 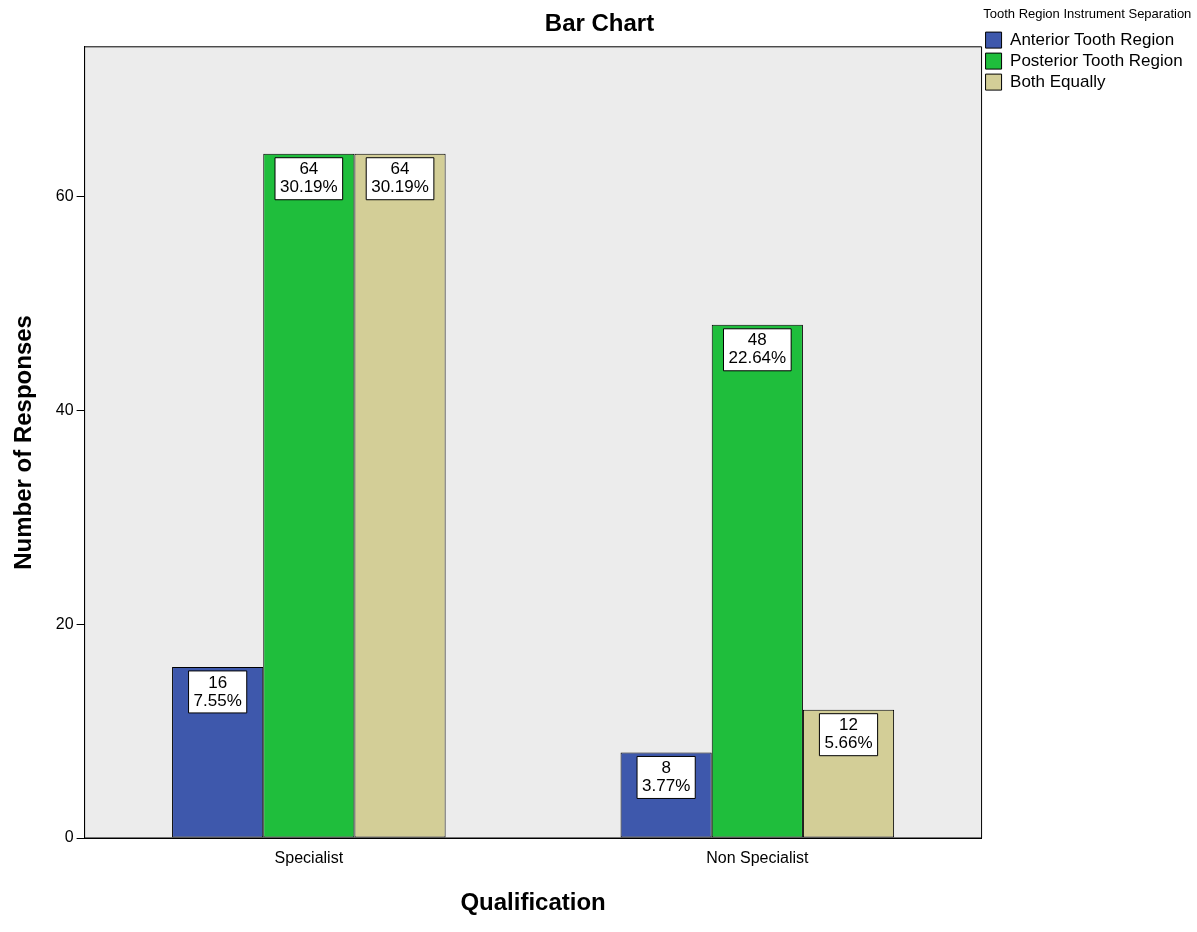 I want to click on data-label: 12 5.66%, so click(x=848, y=734).